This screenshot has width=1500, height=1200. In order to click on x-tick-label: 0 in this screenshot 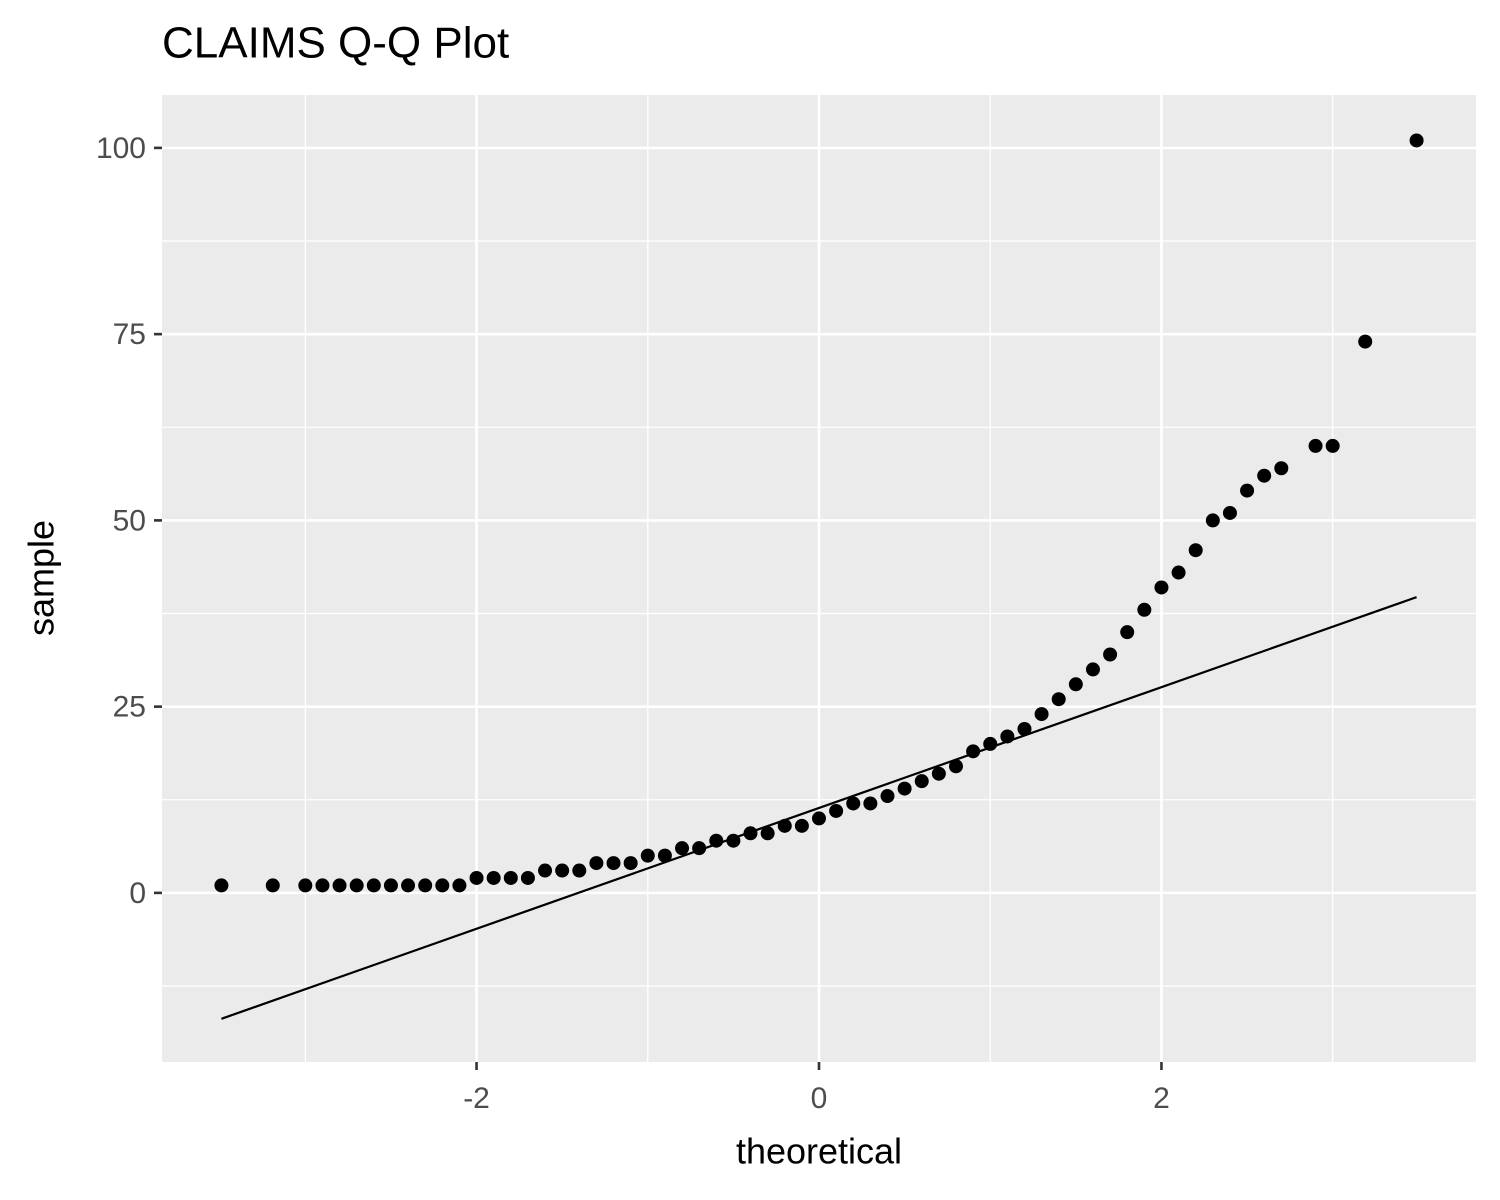, I will do `click(819, 1098)`.